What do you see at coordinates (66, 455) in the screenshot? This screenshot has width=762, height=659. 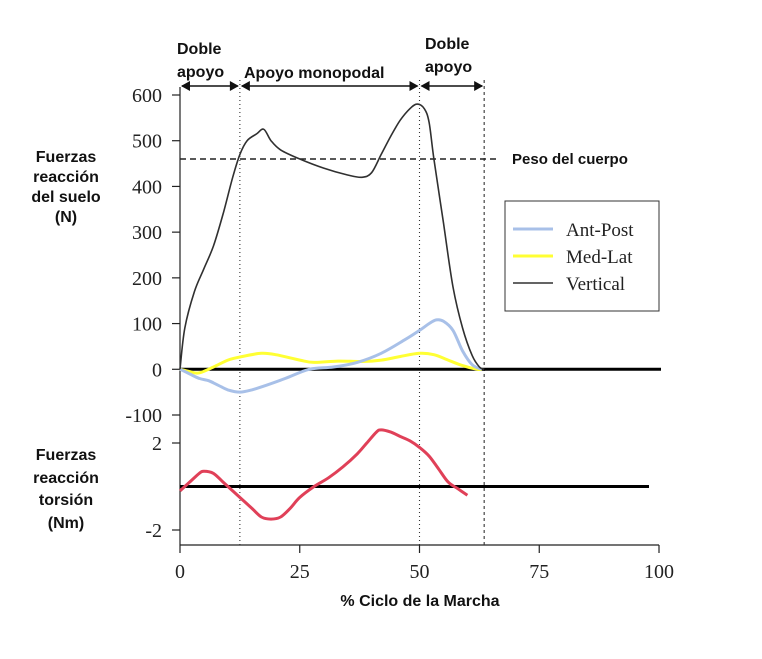 I see `lower-ylabel-line1: Fuerzas` at bounding box center [66, 455].